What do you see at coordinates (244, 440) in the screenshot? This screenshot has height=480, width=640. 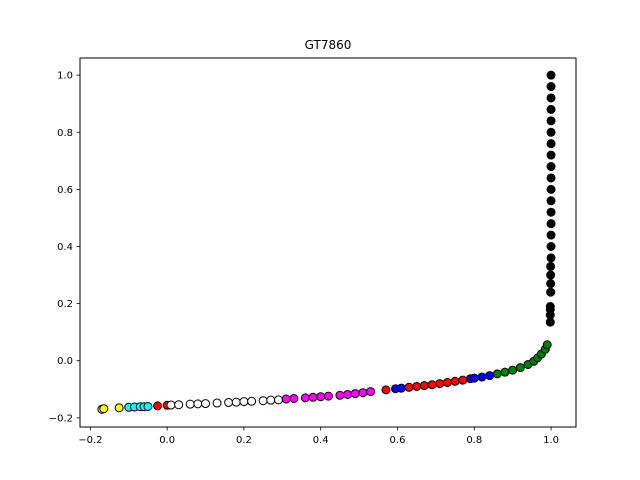 I see `x-tick-label: 0.2` at bounding box center [244, 440].